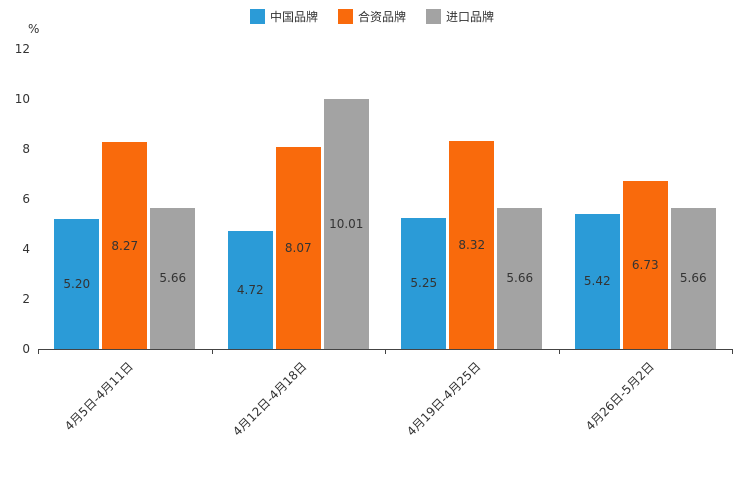  What do you see at coordinates (26, 299) in the screenshot?
I see `y-tick-label: 2` at bounding box center [26, 299].